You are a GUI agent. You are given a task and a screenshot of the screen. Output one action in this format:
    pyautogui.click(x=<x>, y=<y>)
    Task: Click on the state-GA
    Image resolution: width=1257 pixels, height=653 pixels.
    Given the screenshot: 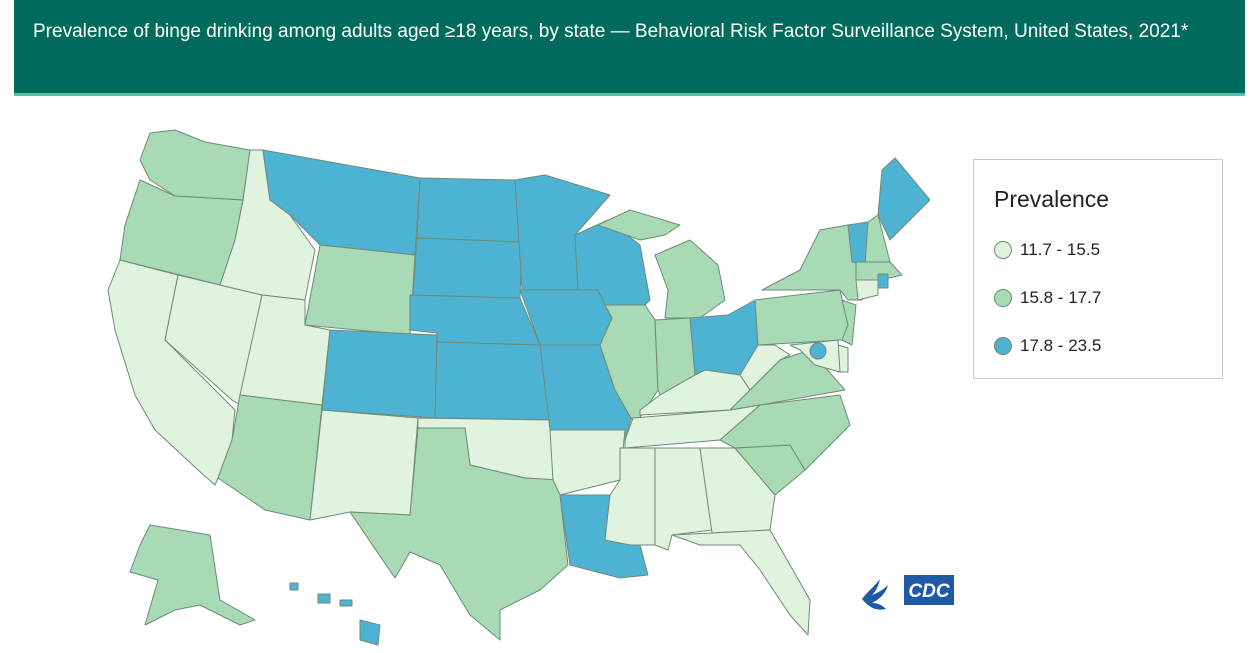 What is the action you would take?
    pyautogui.click(x=737, y=490)
    